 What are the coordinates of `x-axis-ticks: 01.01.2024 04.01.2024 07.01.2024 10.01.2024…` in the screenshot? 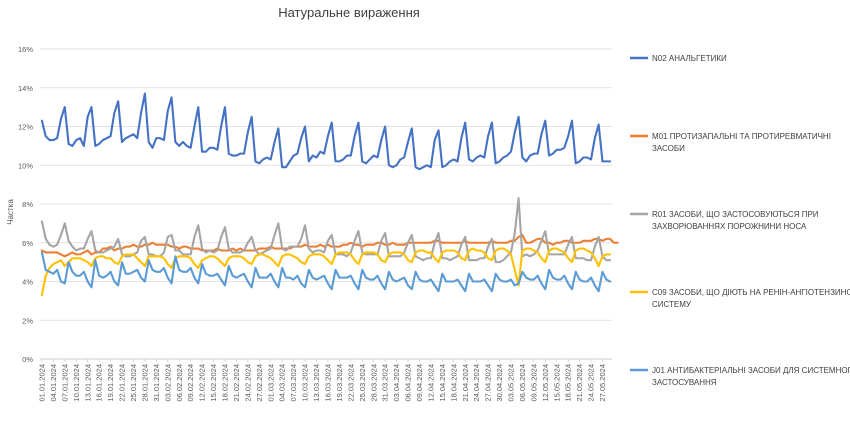 It's located at (322, 380).